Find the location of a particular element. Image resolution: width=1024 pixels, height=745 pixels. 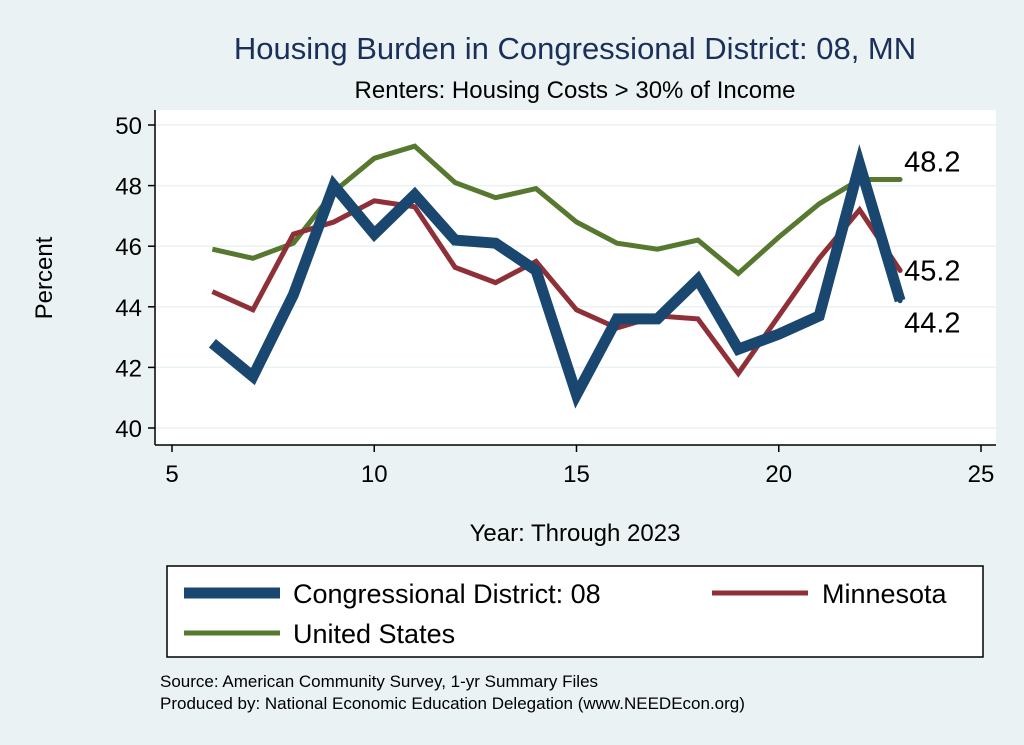

legend-label-us: United States is located at coordinates (374, 634).